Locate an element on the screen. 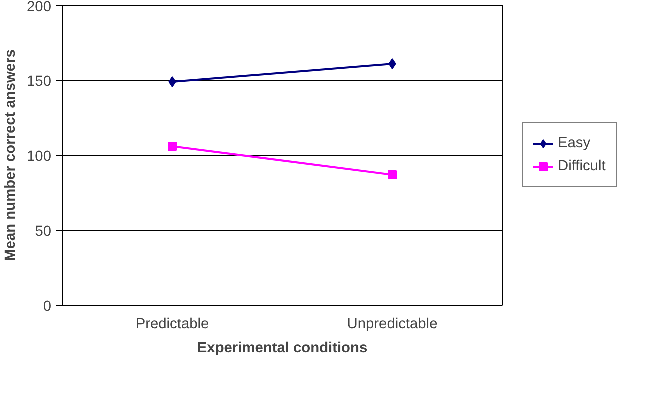 The height and width of the screenshot is (414, 671). y-tick-label: 200 is located at coordinates (39, 8).